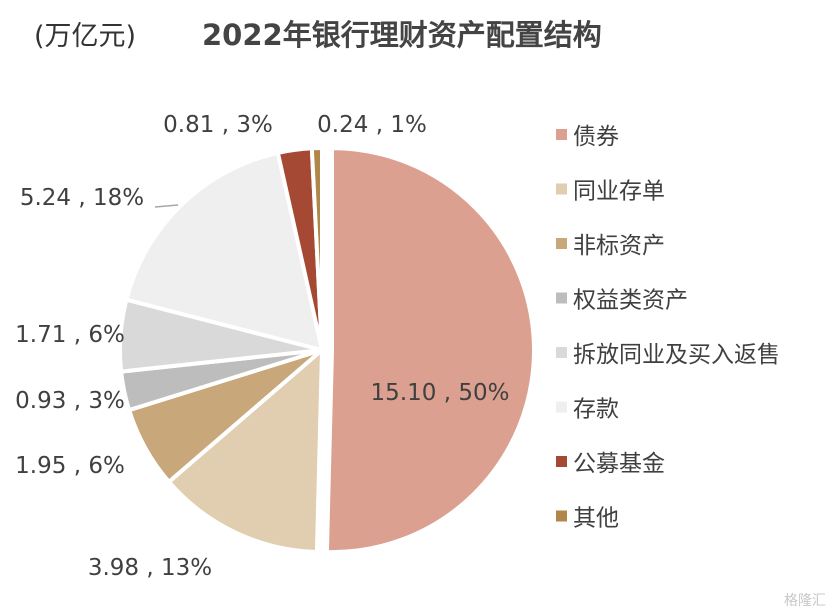  What do you see at coordinates (85, 36) in the screenshot?
I see `unit-label: (万亿元)` at bounding box center [85, 36].